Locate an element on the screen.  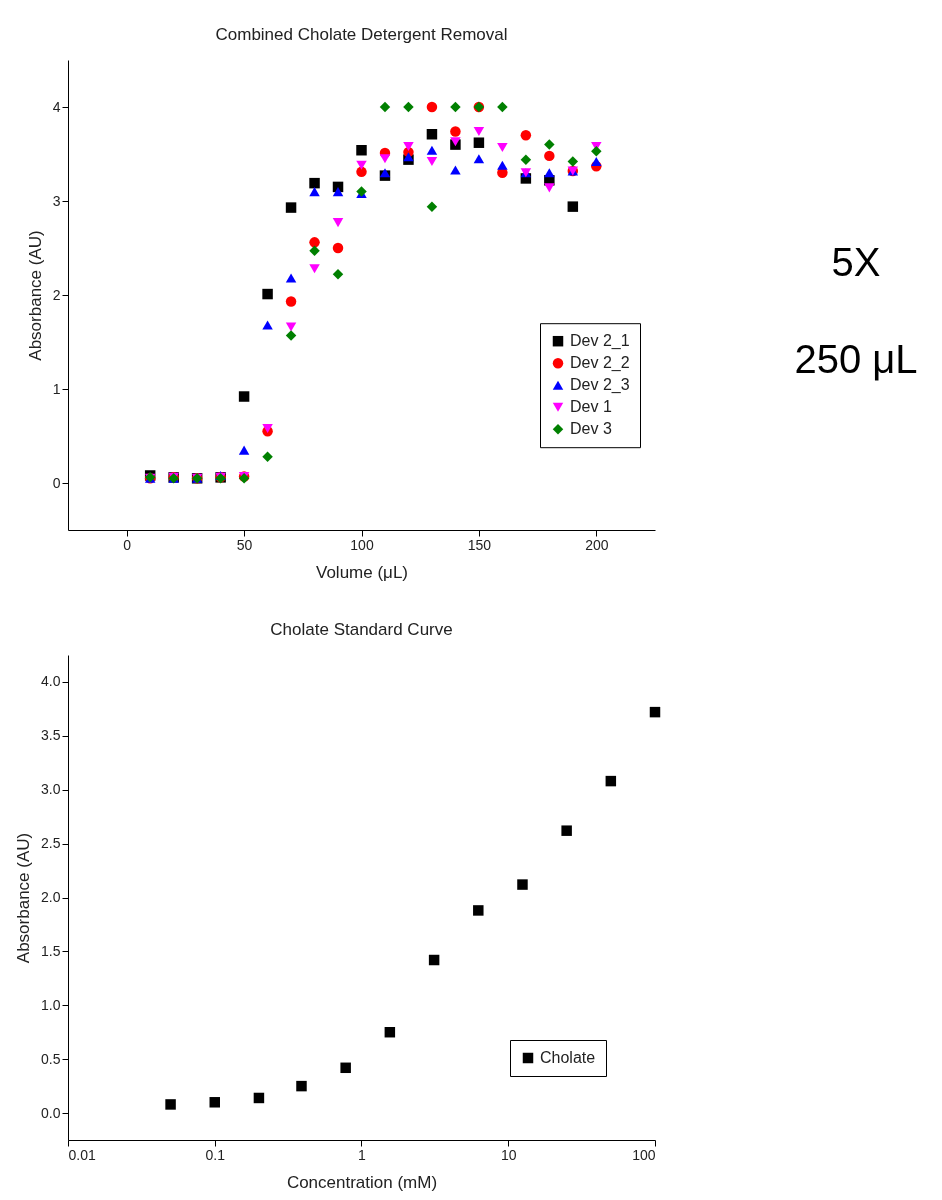
legend-label: Dev 2_1 is located at coordinates (600, 341).